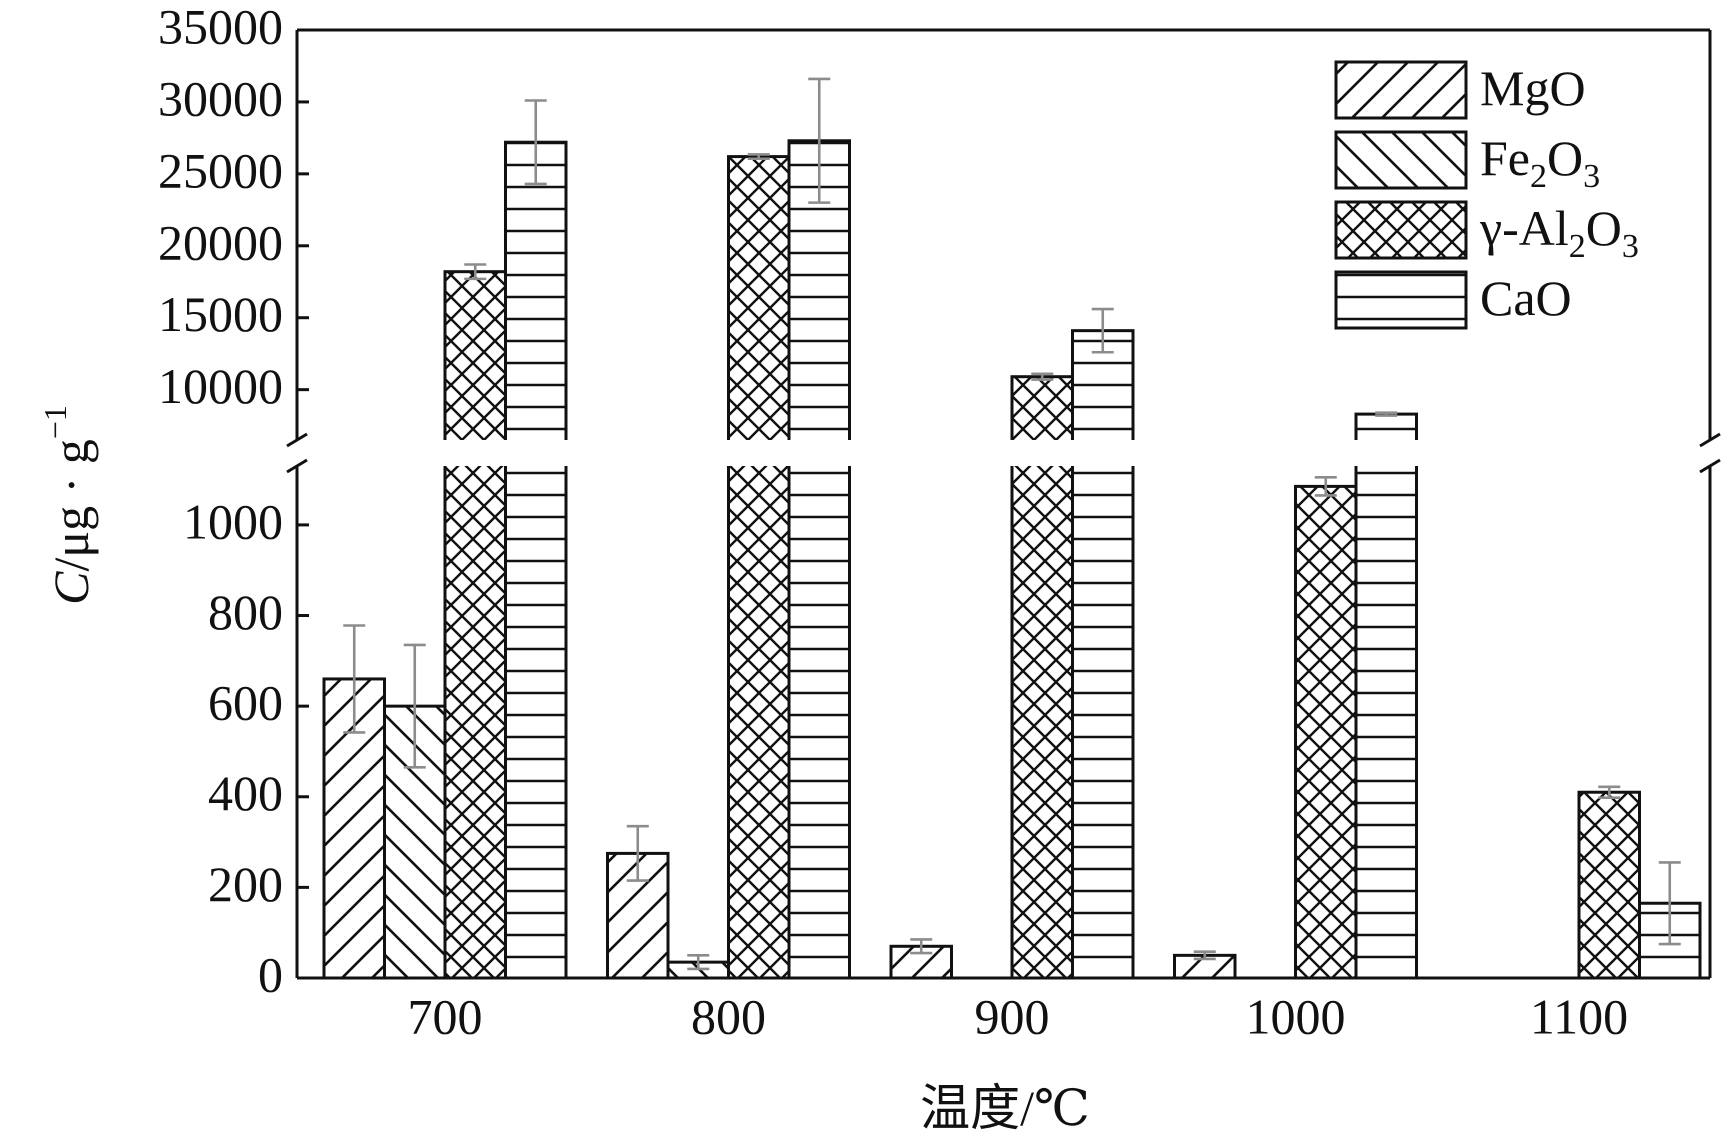 Image resolution: width=1725 pixels, height=1144 pixels. Describe the element at coordinates (220, 386) in the screenshot. I see `y-tick-label-10000: 10000` at that location.